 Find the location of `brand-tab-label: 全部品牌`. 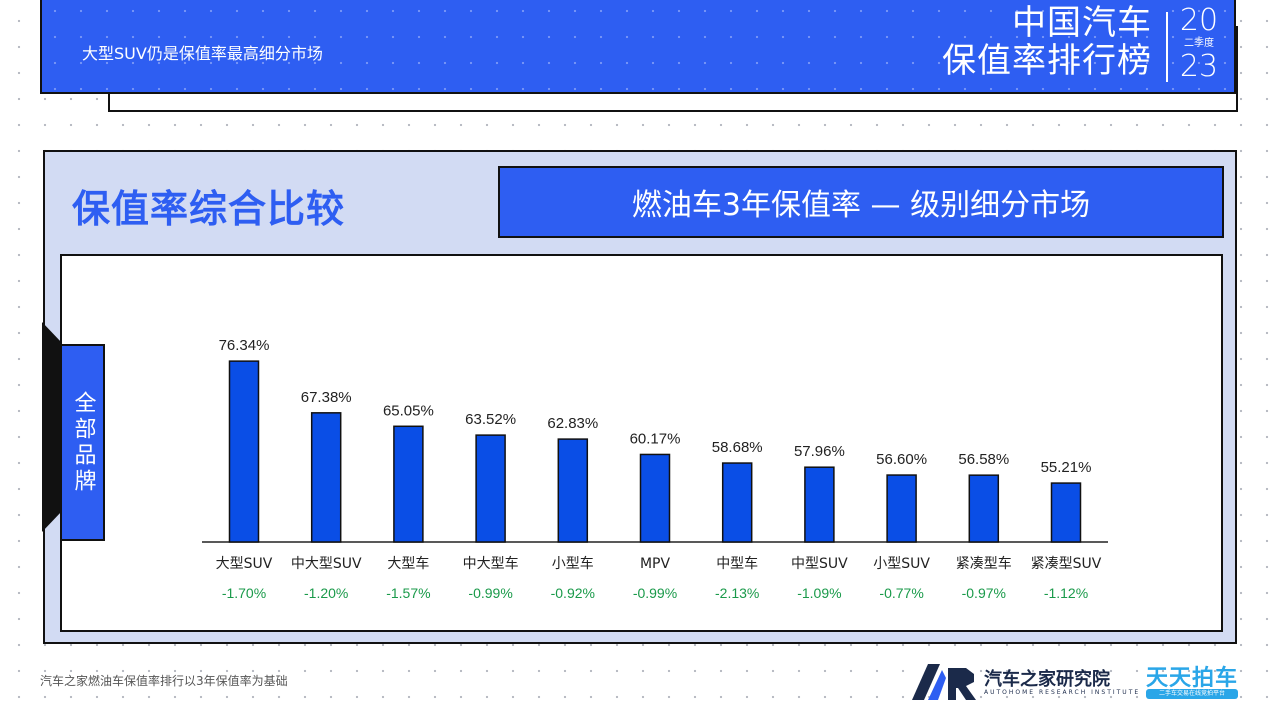

brand-tab-label: 全部品牌 is located at coordinates (83, 442).